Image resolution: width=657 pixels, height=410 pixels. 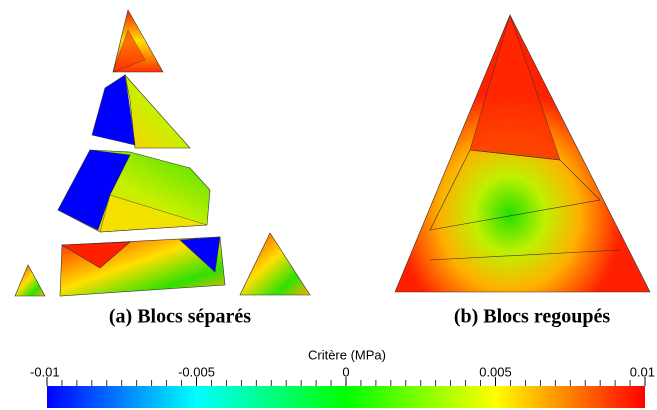 What do you see at coordinates (346, 397) in the screenshot?
I see `colorbar` at bounding box center [346, 397].